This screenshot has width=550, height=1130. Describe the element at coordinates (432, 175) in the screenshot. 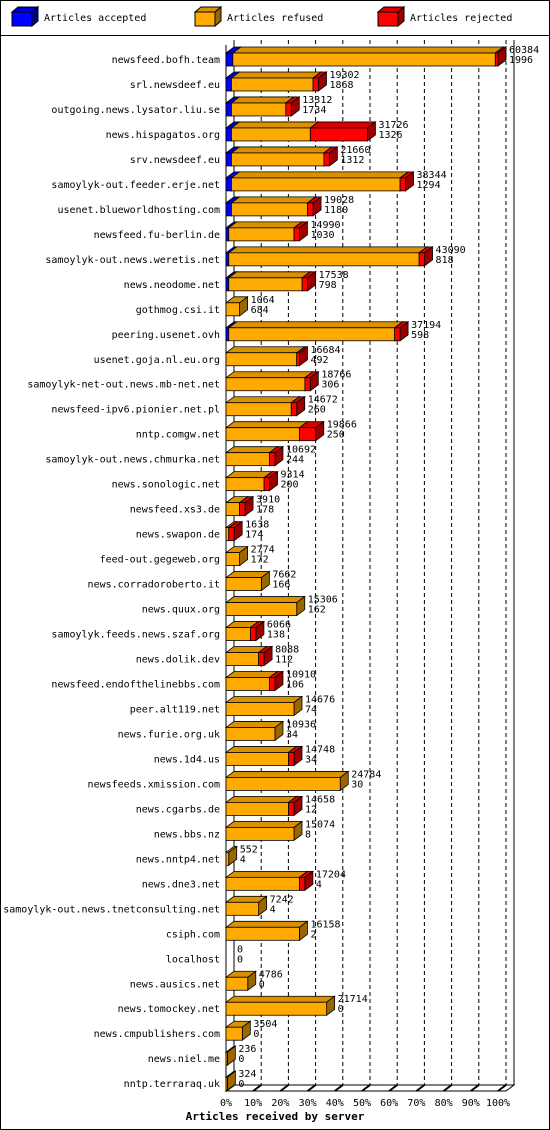

I see `value-label: 38344` at that location.